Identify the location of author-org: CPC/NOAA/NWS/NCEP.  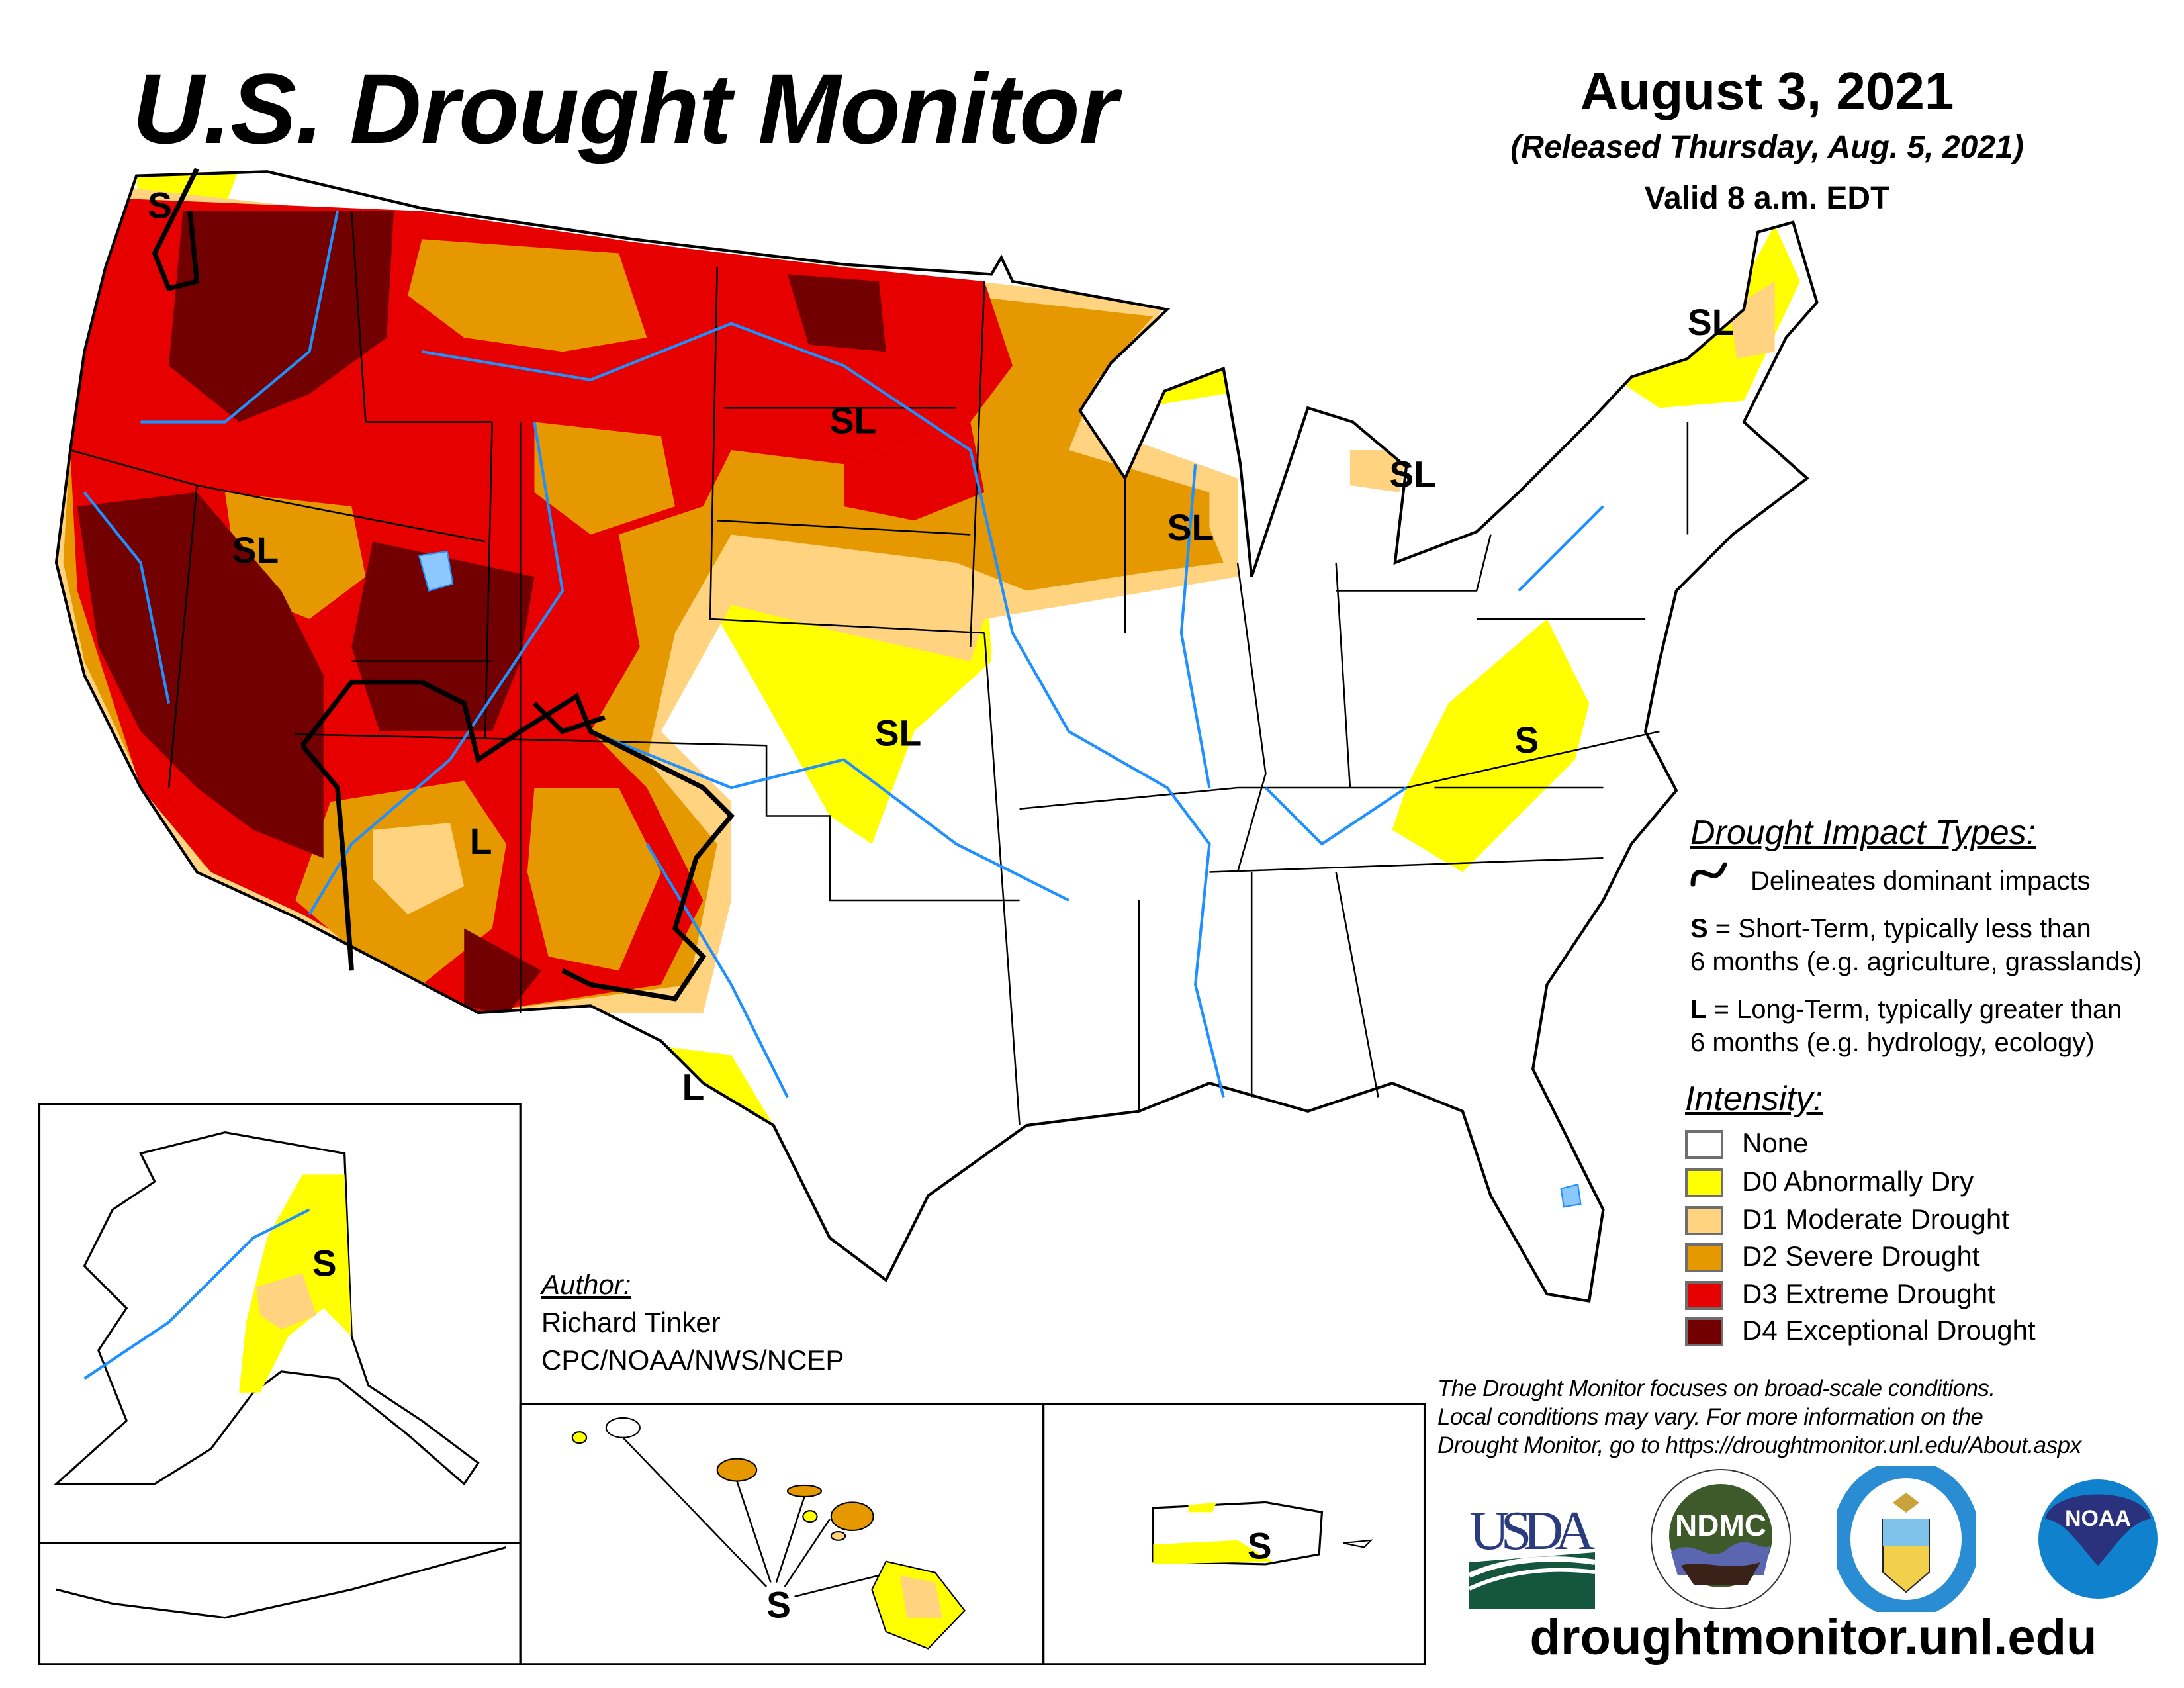
(692, 1360).